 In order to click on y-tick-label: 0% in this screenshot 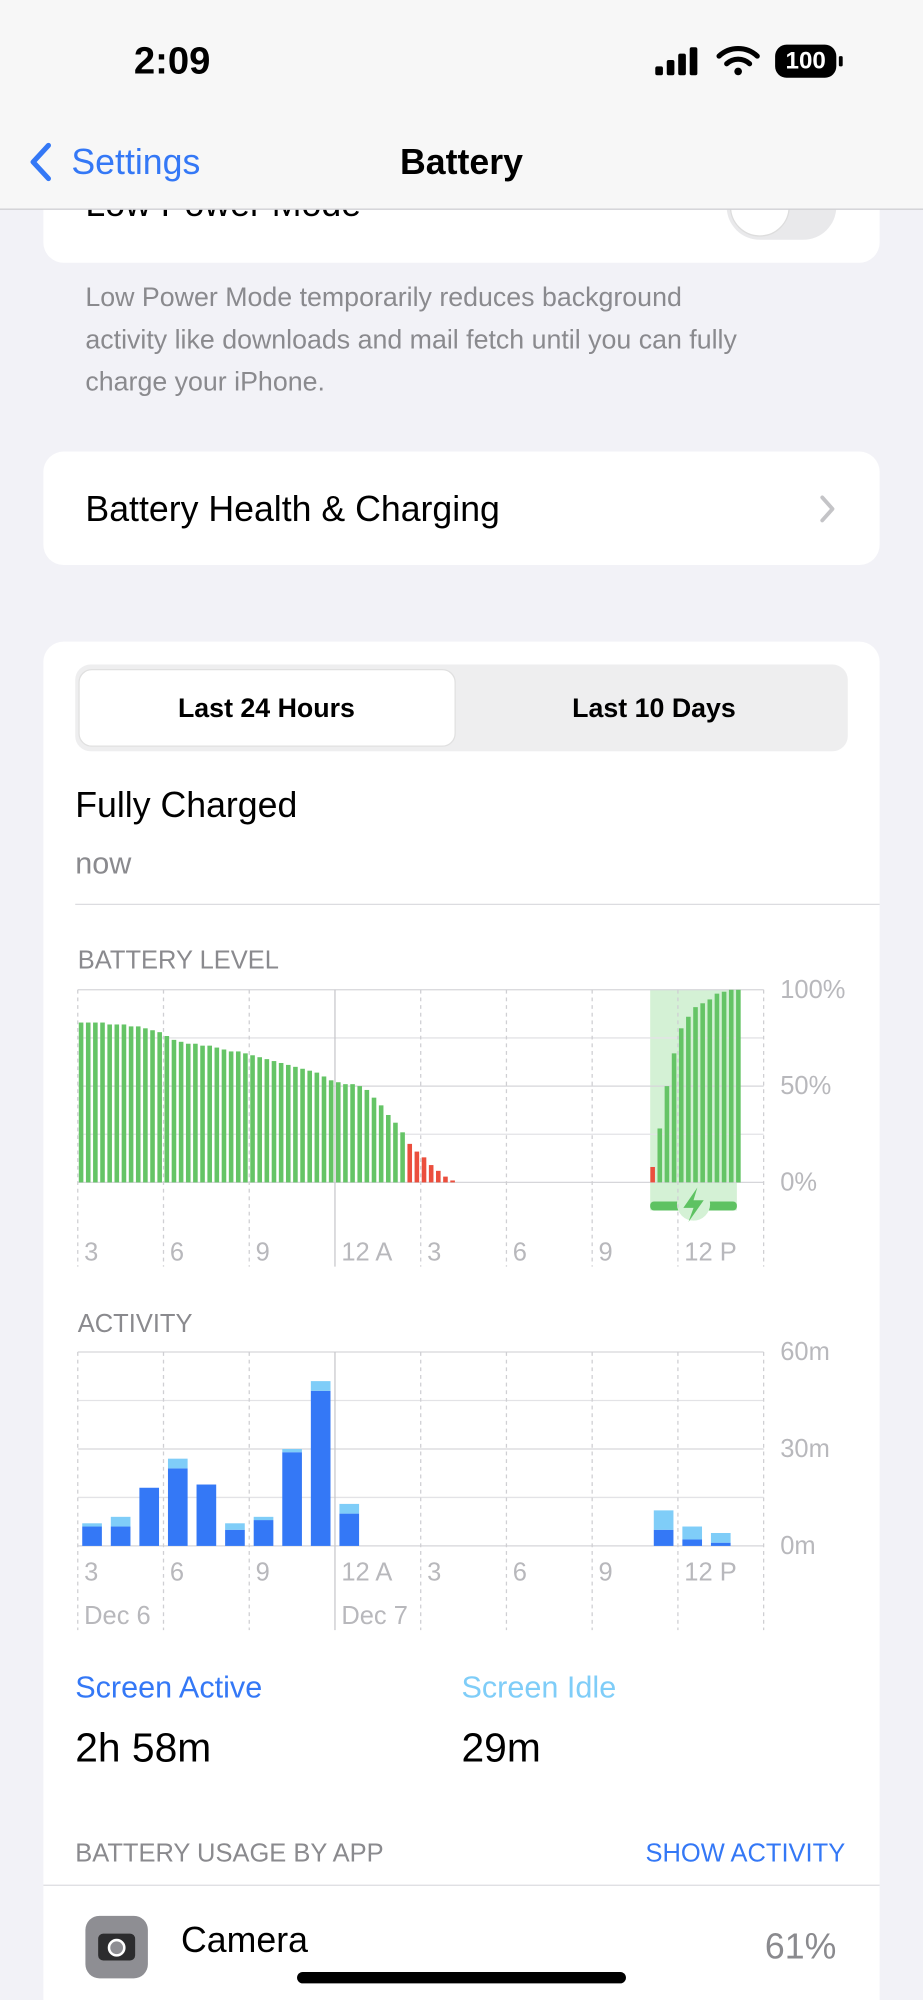, I will do `click(798, 1182)`.